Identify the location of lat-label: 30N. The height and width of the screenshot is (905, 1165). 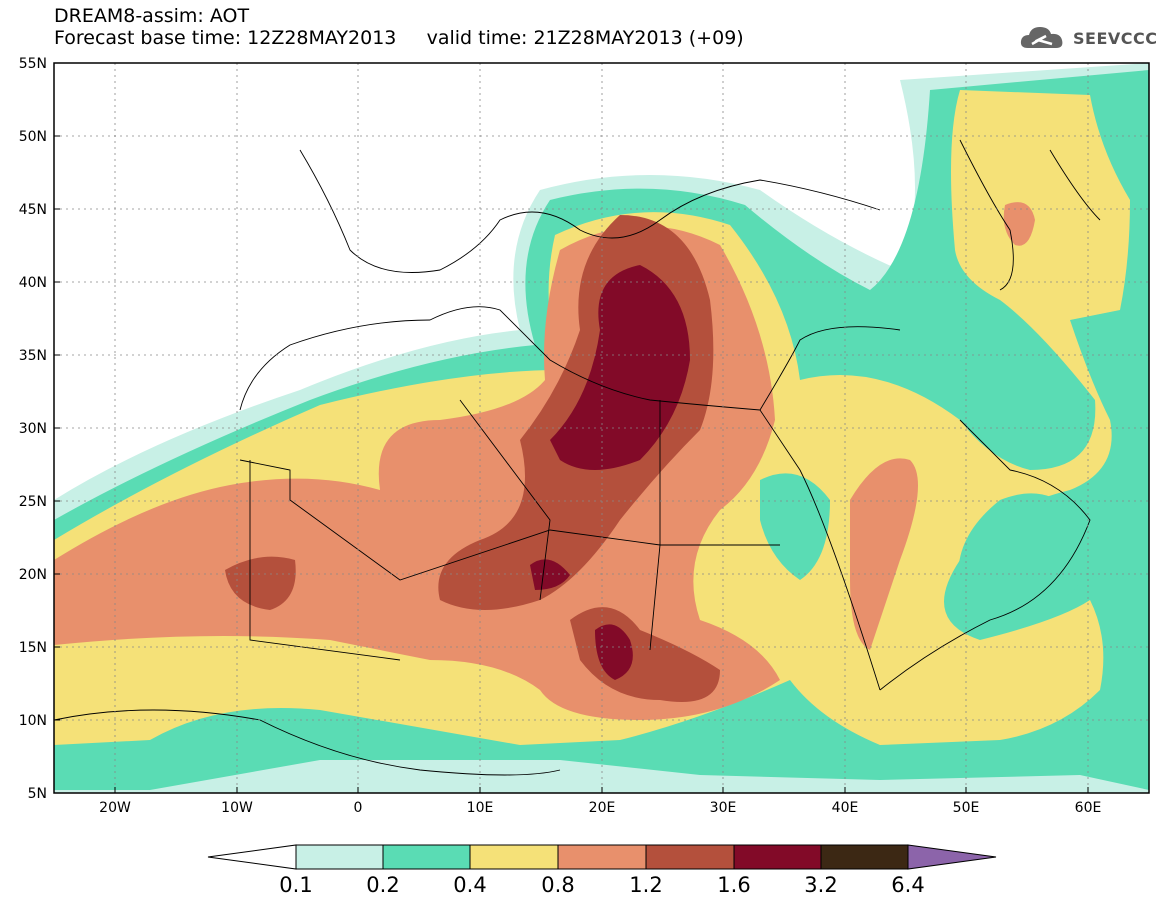
(33, 429).